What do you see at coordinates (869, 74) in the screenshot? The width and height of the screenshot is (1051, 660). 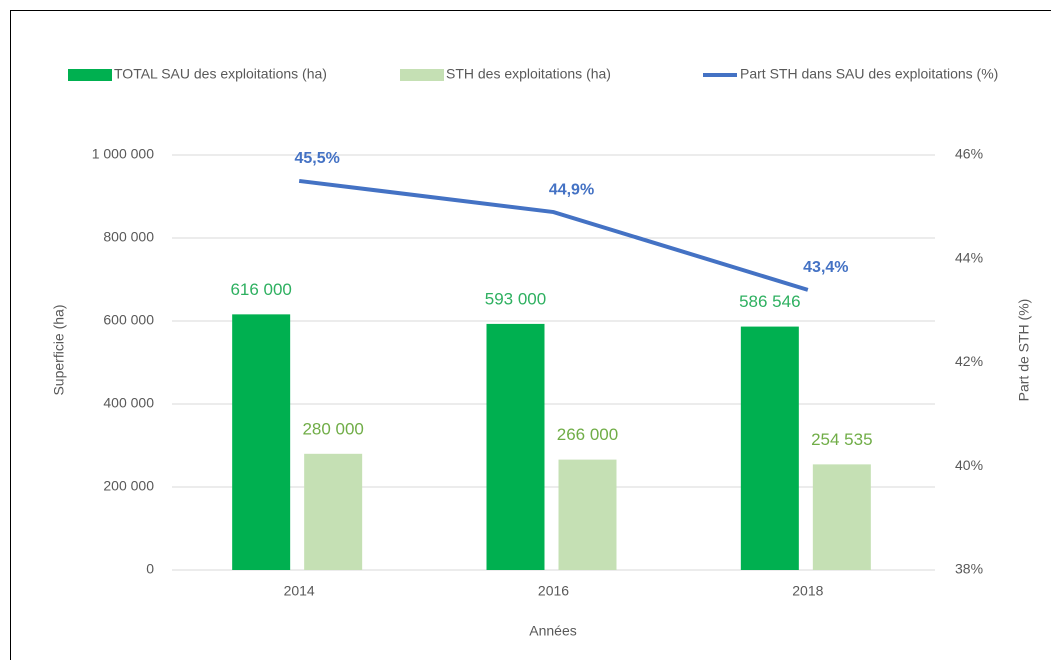 I see `legend-label: Part STH dans SAU des exploitations (%)` at bounding box center [869, 74].